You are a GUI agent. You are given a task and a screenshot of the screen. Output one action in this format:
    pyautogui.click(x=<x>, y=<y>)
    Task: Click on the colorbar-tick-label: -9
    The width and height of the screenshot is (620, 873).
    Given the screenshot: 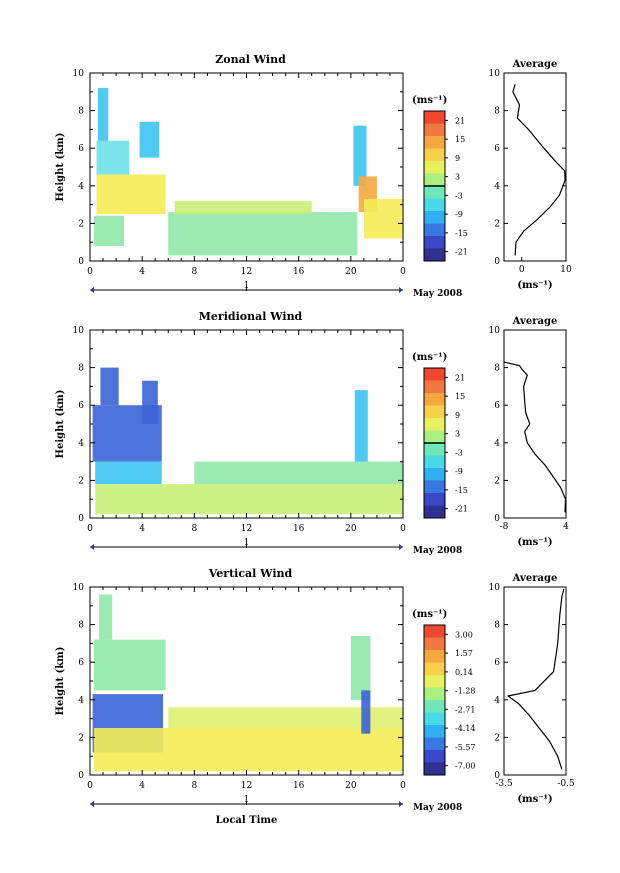 What is the action you would take?
    pyautogui.click(x=459, y=214)
    